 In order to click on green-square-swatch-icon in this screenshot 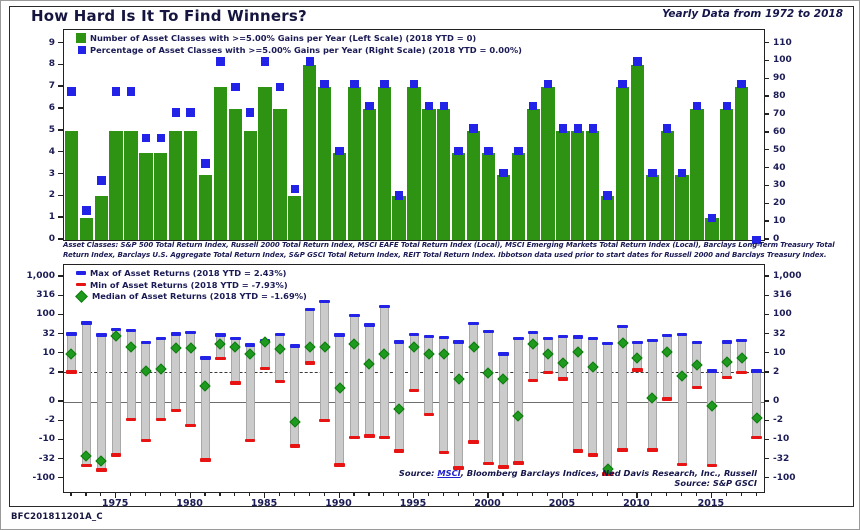, I will do `click(81, 38)`.